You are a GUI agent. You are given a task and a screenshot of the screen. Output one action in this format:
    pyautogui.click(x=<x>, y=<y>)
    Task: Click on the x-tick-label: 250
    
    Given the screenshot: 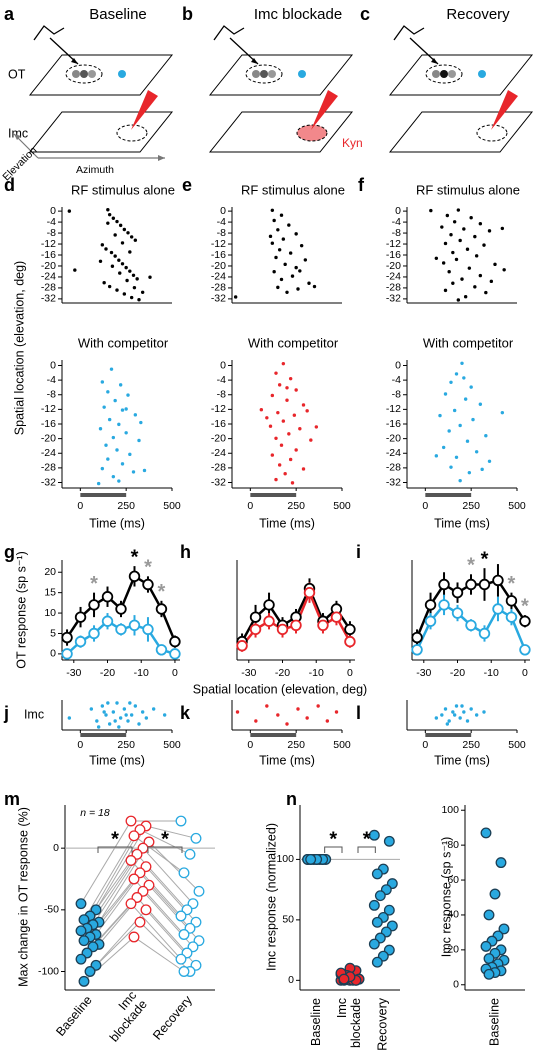 What is the action you would take?
    pyautogui.click(x=126, y=745)
    